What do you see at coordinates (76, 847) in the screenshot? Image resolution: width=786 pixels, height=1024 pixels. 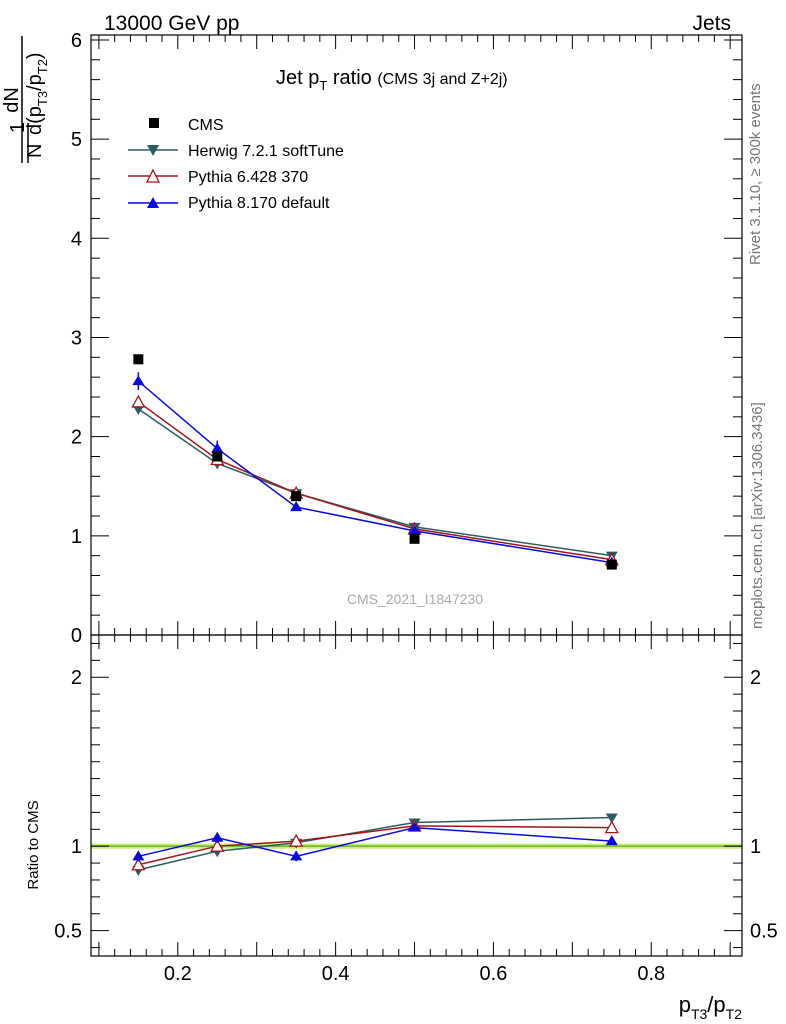 I see `ratio-y-tick-label: 1` at bounding box center [76, 847].